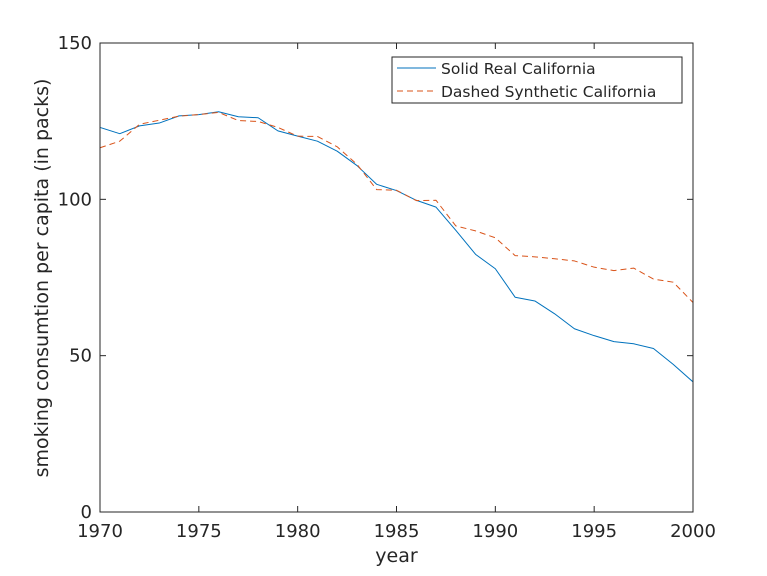 This screenshot has width=767, height=576. What do you see at coordinates (495, 531) in the screenshot?
I see `x-tick-label: 1990` at bounding box center [495, 531].